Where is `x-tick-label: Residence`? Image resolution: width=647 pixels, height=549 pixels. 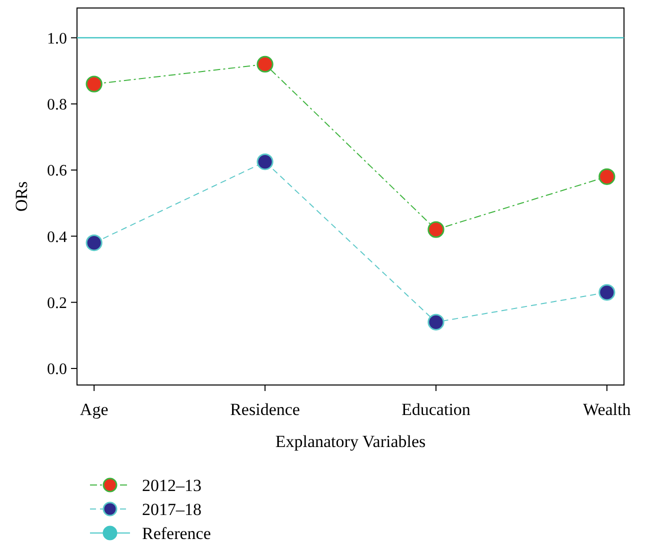
x-tick-label: Residence is located at coordinates (265, 409).